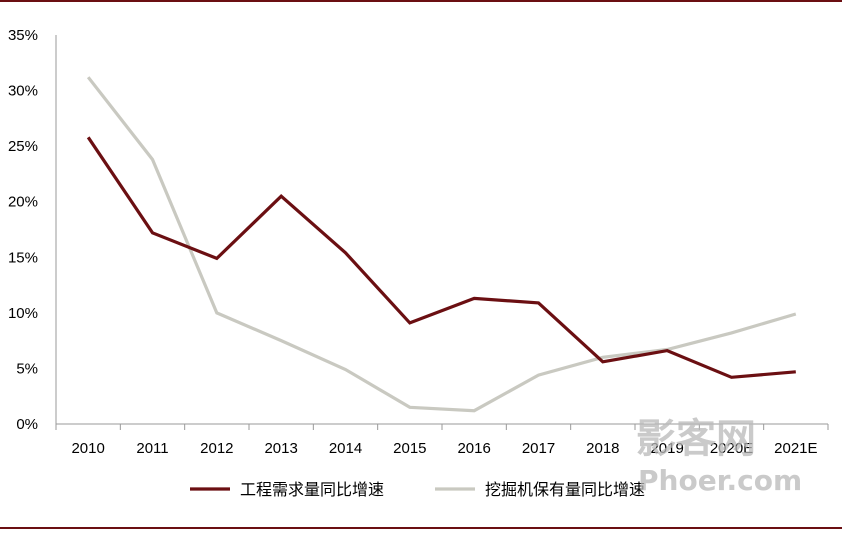 The image size is (842, 535). Describe the element at coordinates (538, 448) in the screenshot. I see `x-tick-label: 2017` at that location.